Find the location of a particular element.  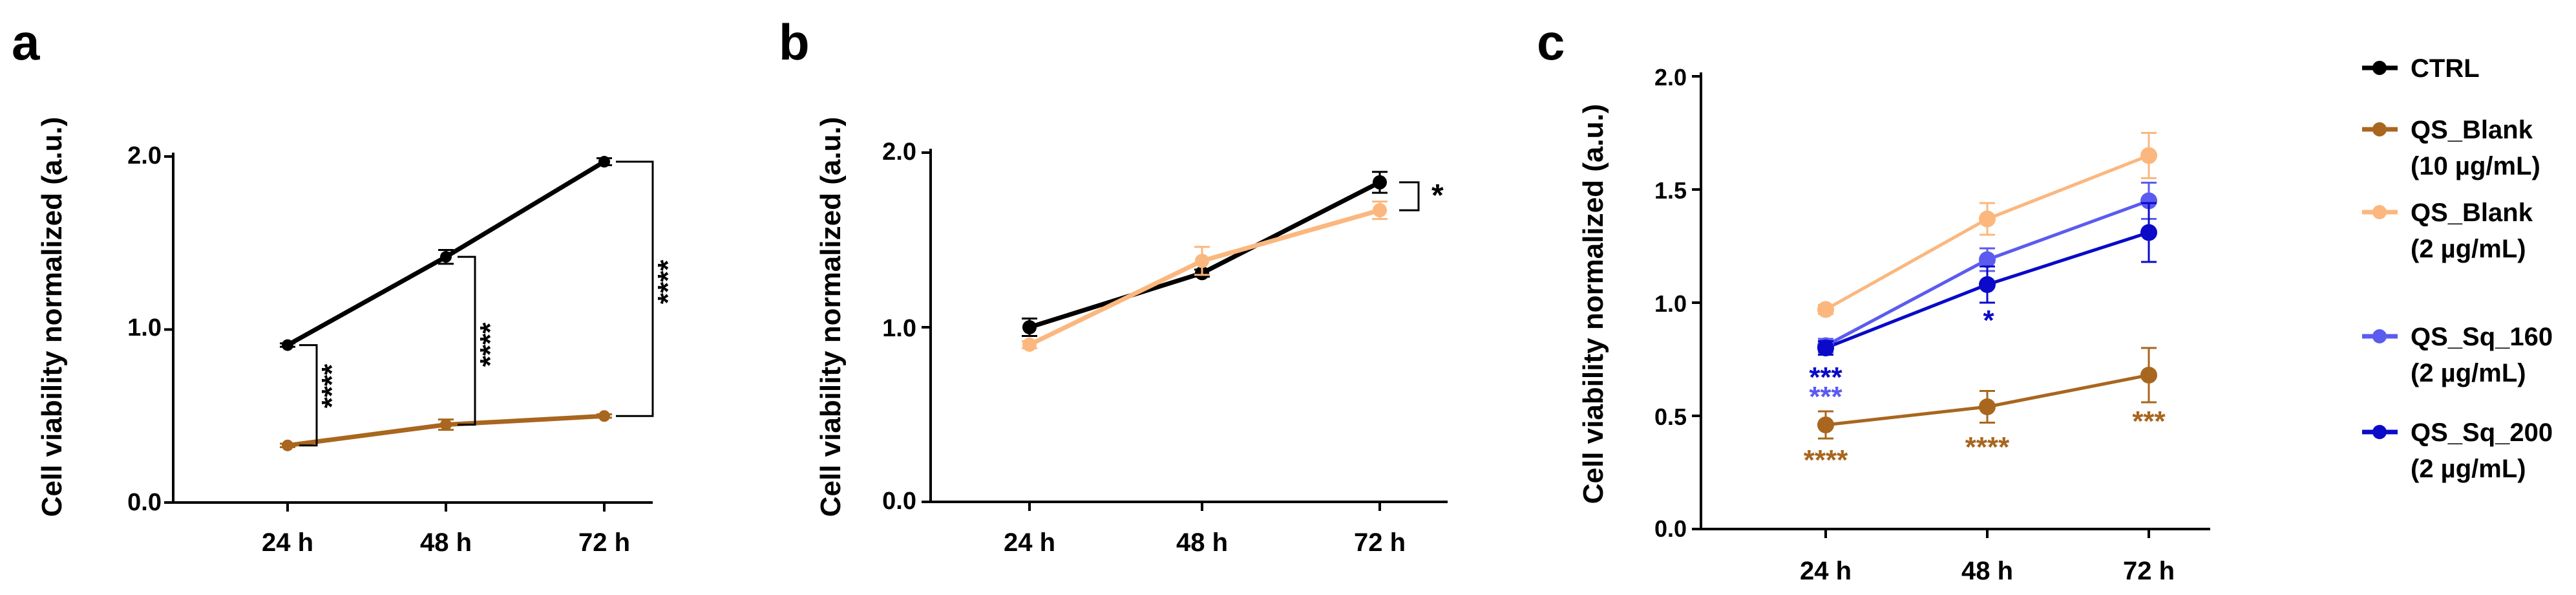

panel-label-b: b is located at coordinates (794, 42).